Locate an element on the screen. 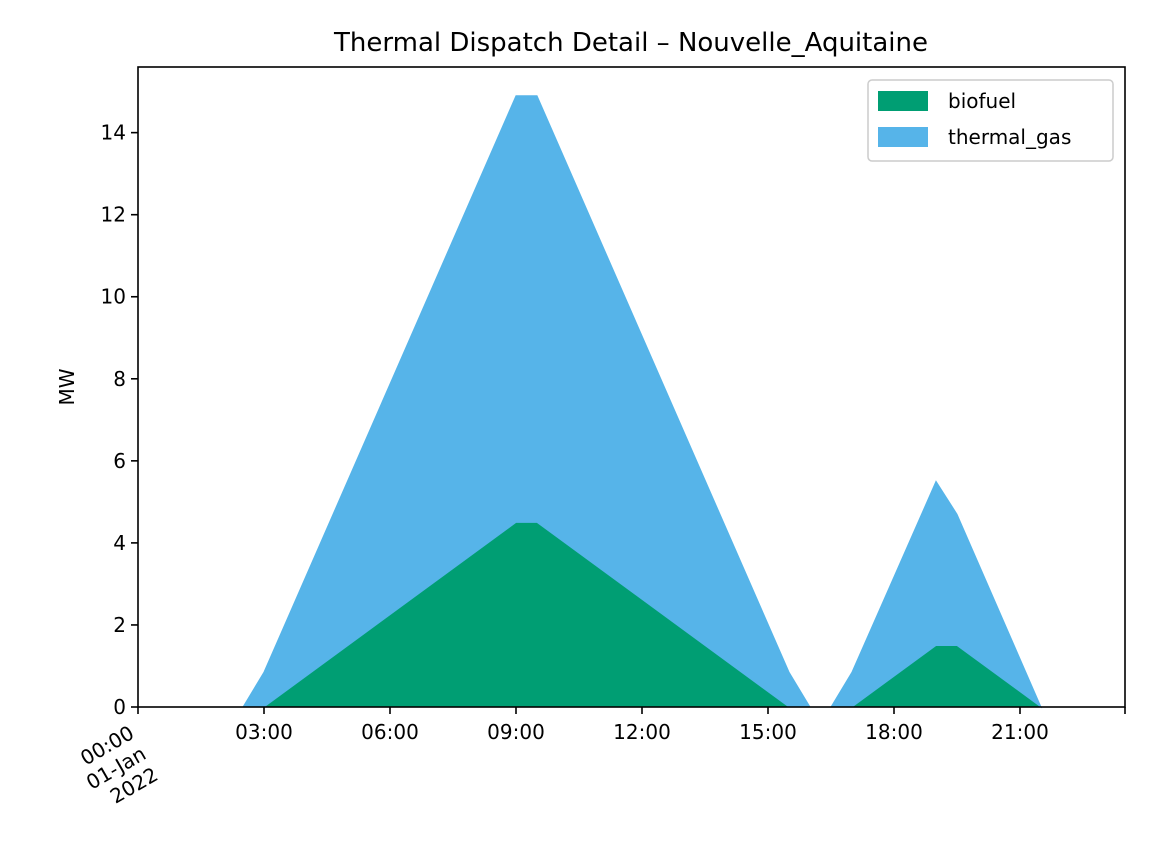 The height and width of the screenshot is (864, 1152). y-tick-label: 0 is located at coordinates (119, 707).